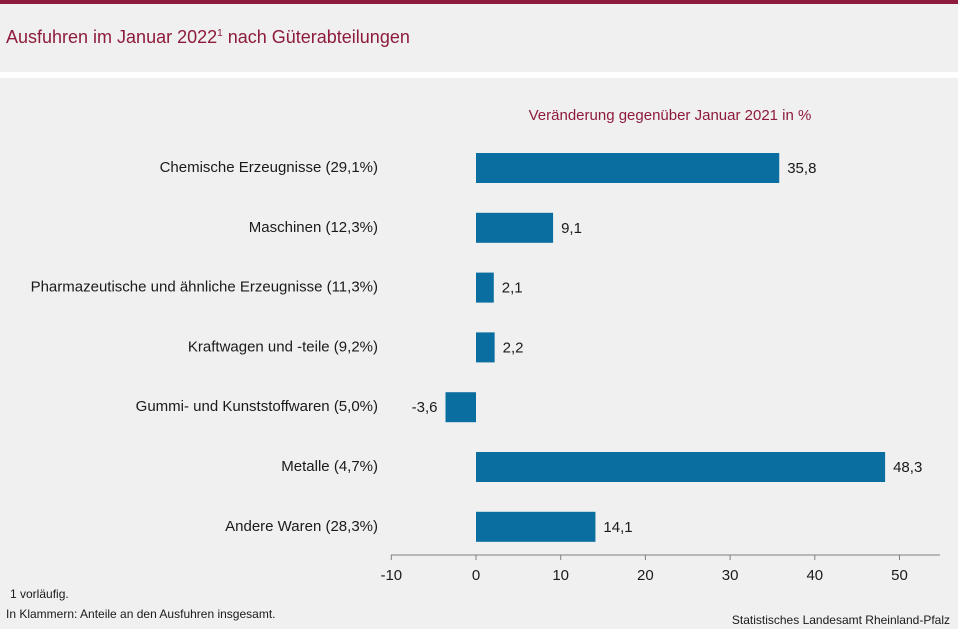 The width and height of the screenshot is (958, 629). I want to click on title-band, so click(479, 38).